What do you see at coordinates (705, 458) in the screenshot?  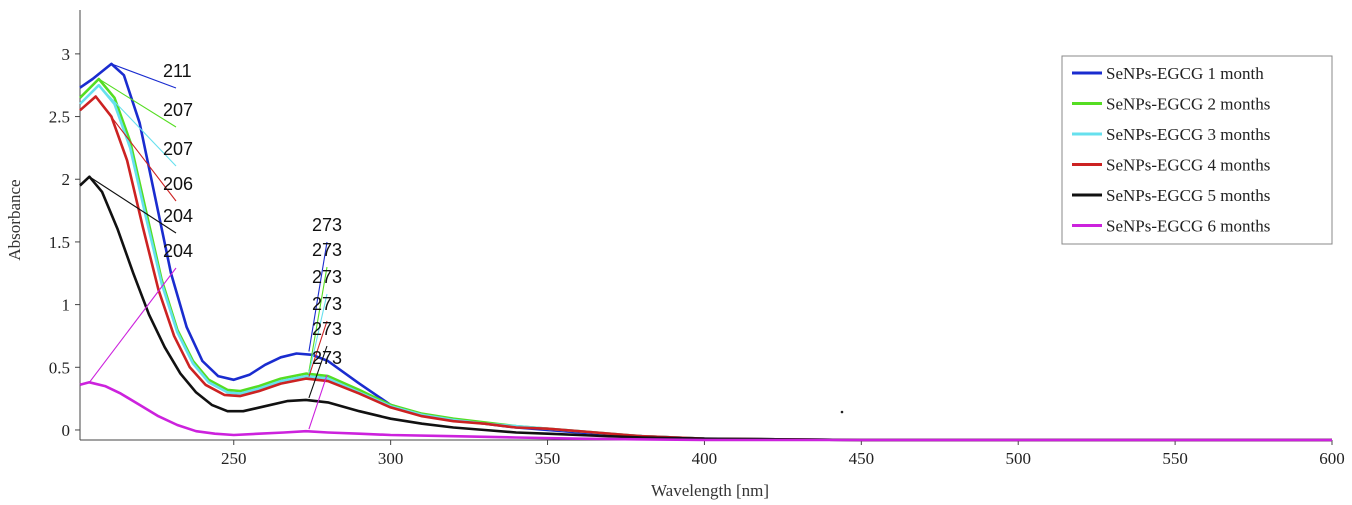 I see `x-tick-label: 400` at bounding box center [705, 458].